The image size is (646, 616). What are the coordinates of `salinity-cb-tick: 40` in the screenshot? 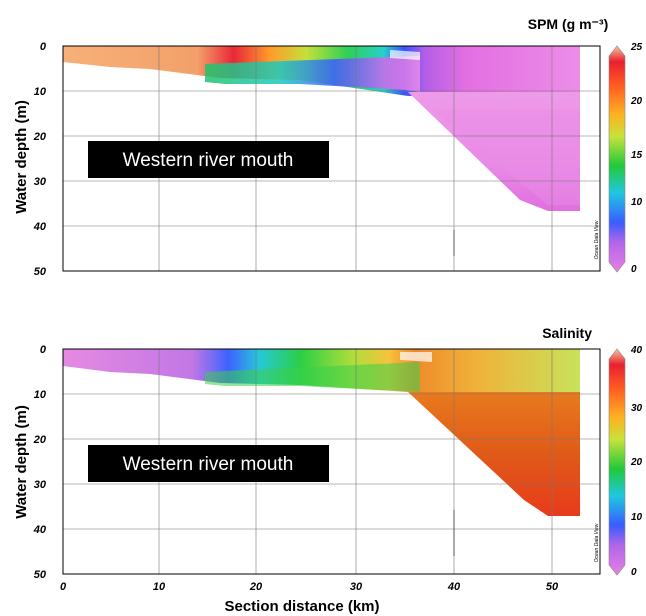 It's located at (636, 350).